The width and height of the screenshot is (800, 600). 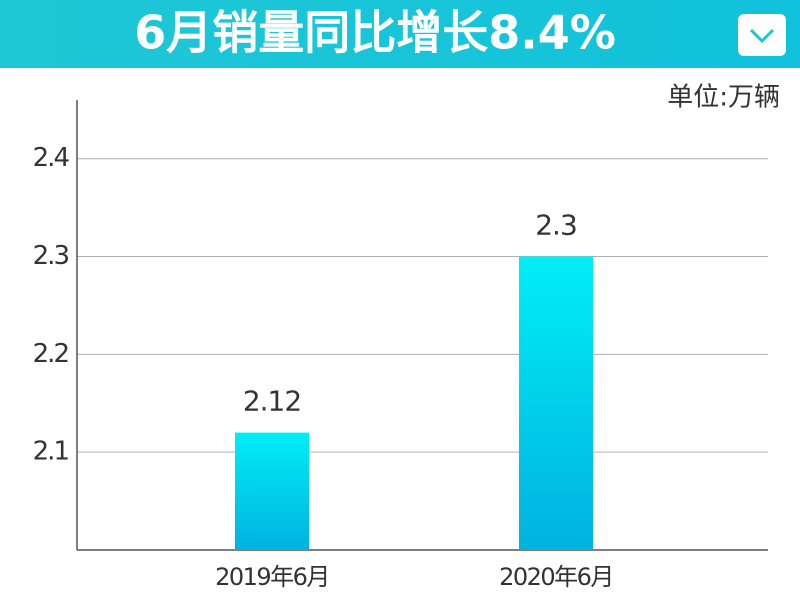 I want to click on x-tick-label: 2019年6月, so click(x=272, y=577).